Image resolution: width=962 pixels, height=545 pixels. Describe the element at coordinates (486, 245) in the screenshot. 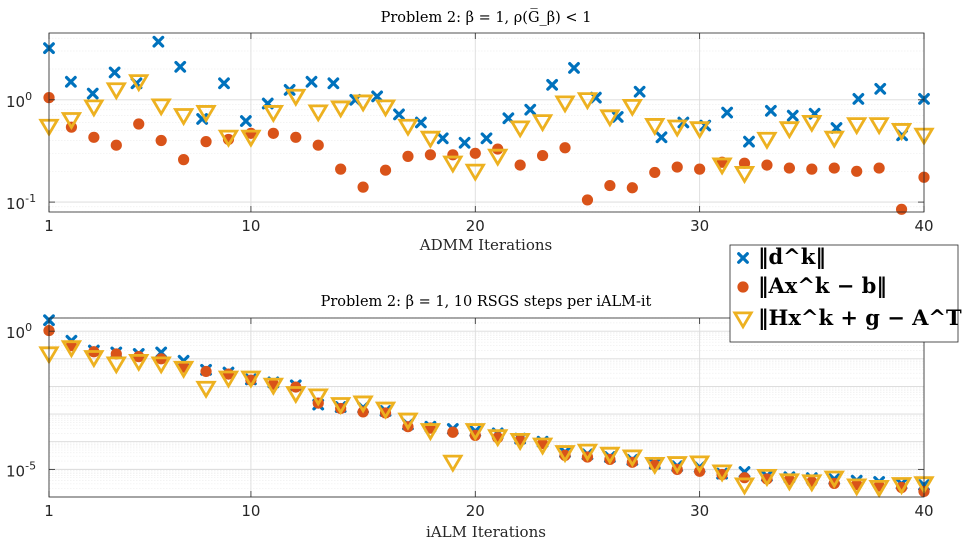

I see `top-x-axis-label: ADMM Iterations` at that location.